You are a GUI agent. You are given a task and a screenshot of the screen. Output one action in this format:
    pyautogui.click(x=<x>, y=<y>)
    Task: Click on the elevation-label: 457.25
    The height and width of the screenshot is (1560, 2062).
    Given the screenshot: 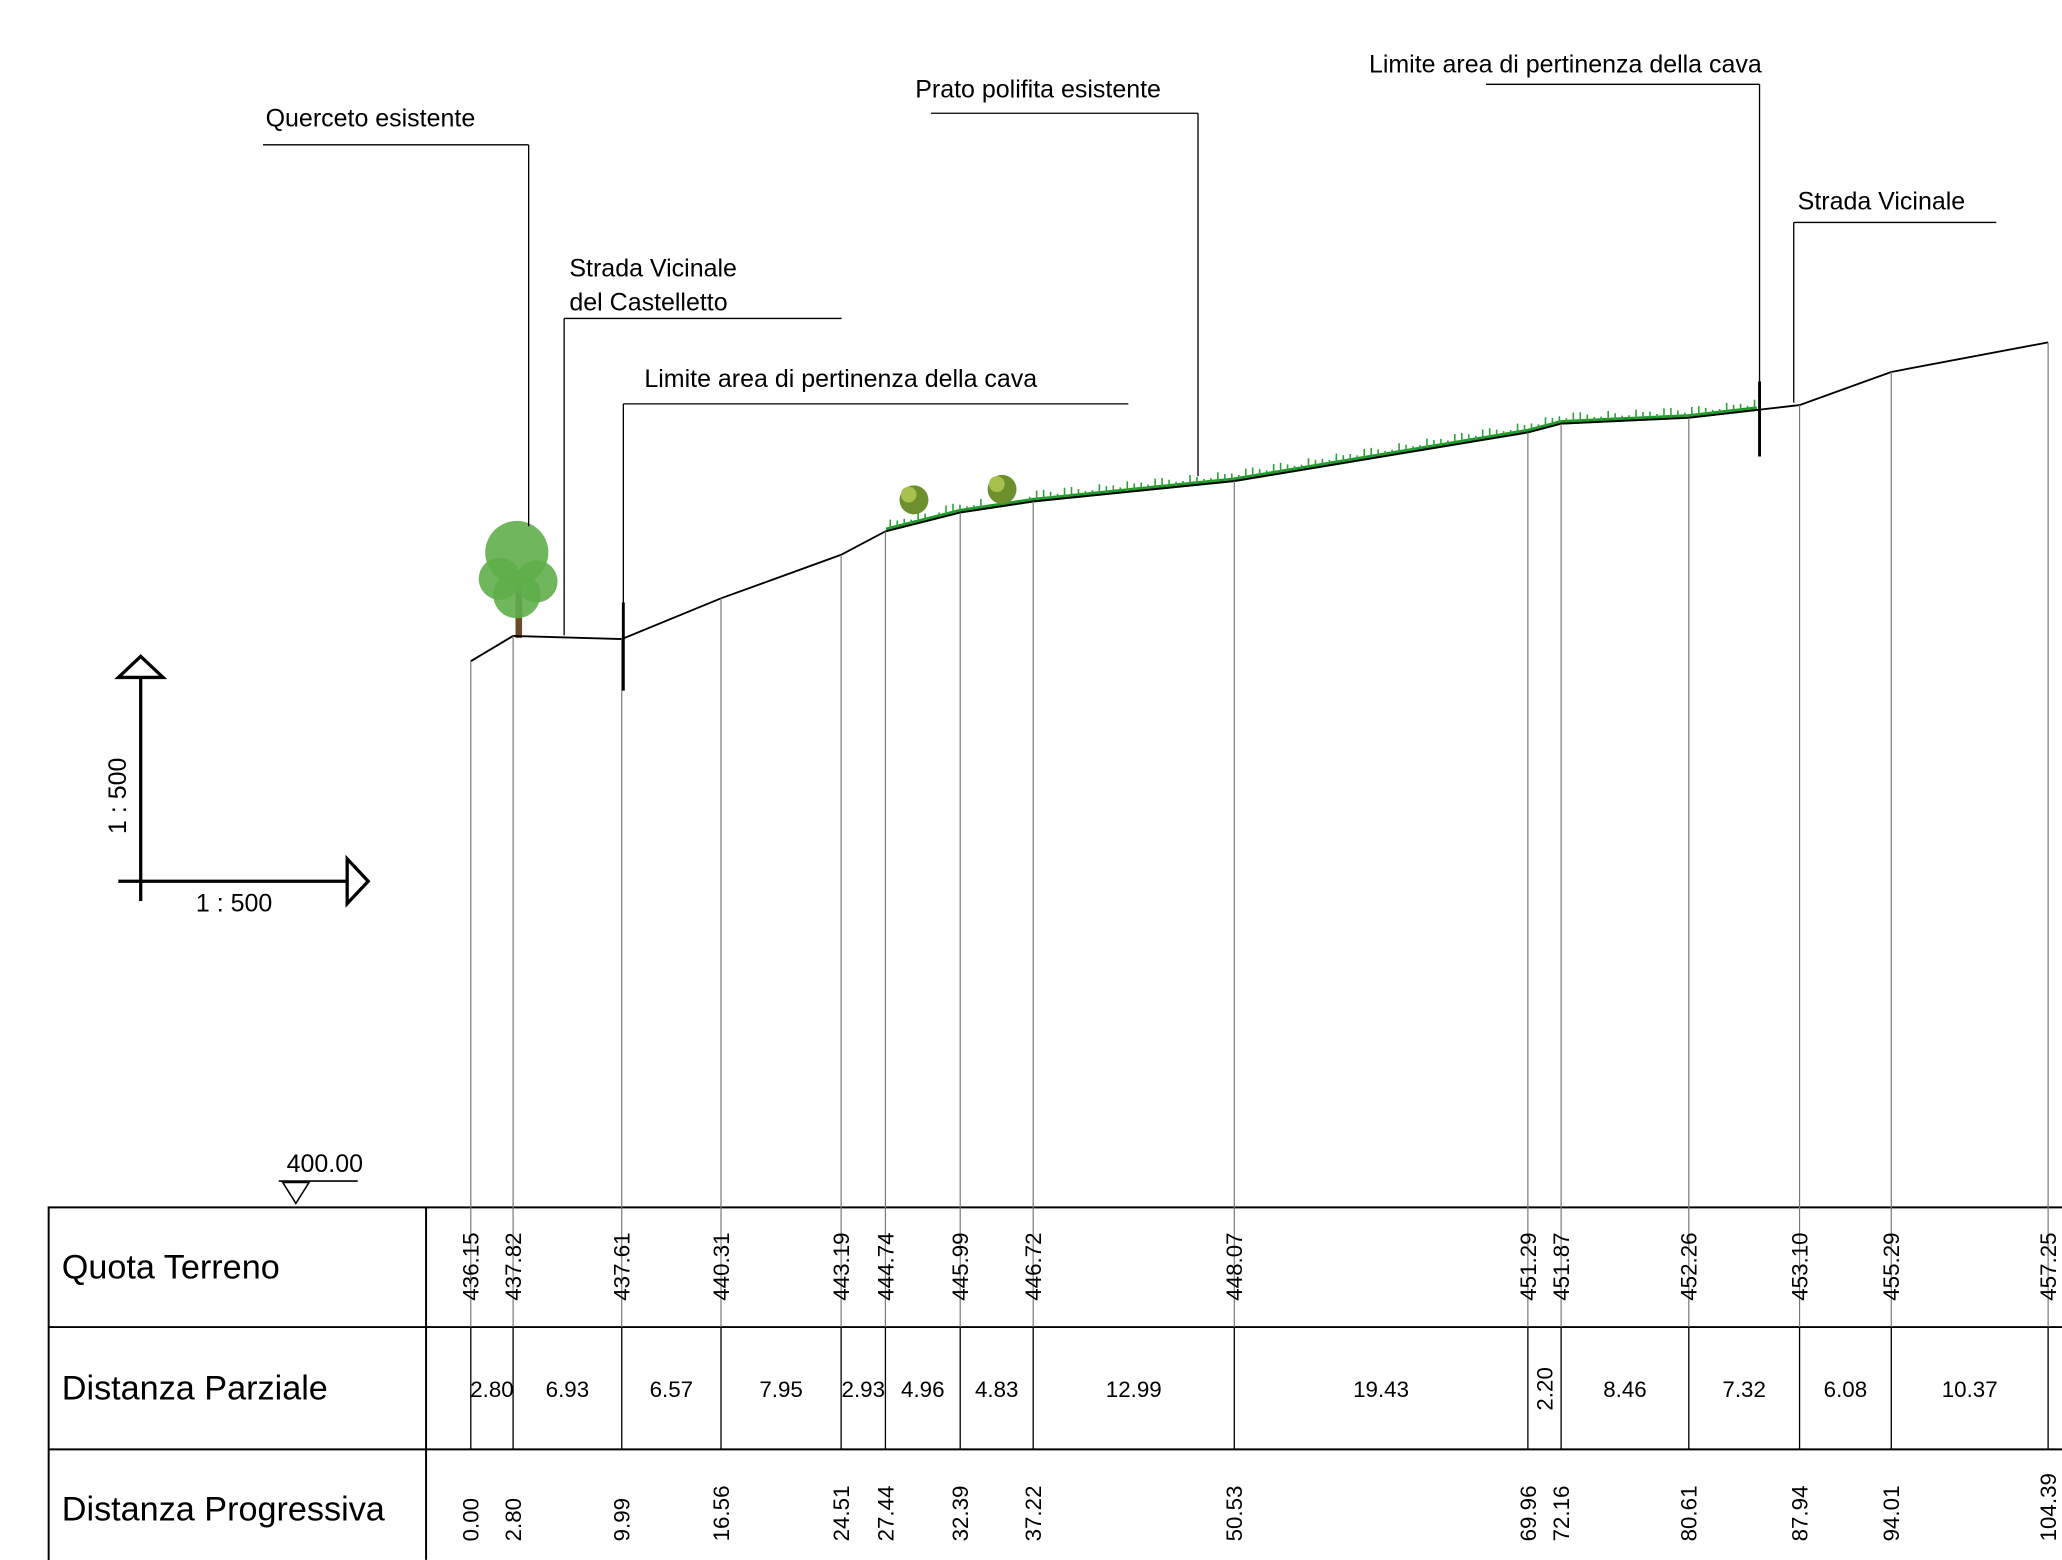 What is the action you would take?
    pyautogui.click(x=2048, y=1266)
    